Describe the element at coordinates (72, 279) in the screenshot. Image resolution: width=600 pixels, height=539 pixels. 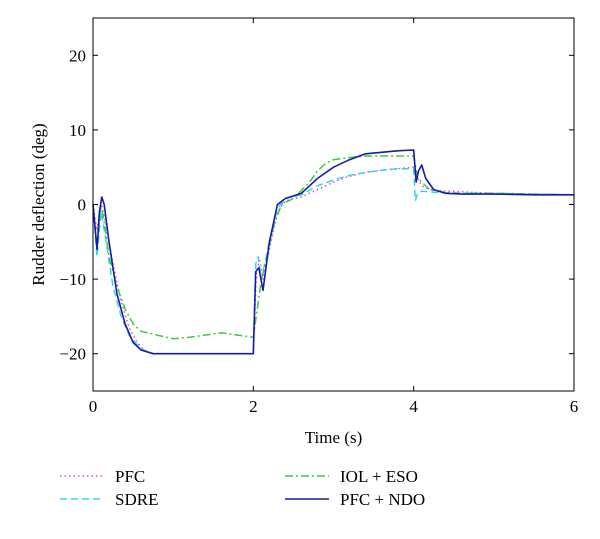
I see `y-tick-label: −10` at that location.